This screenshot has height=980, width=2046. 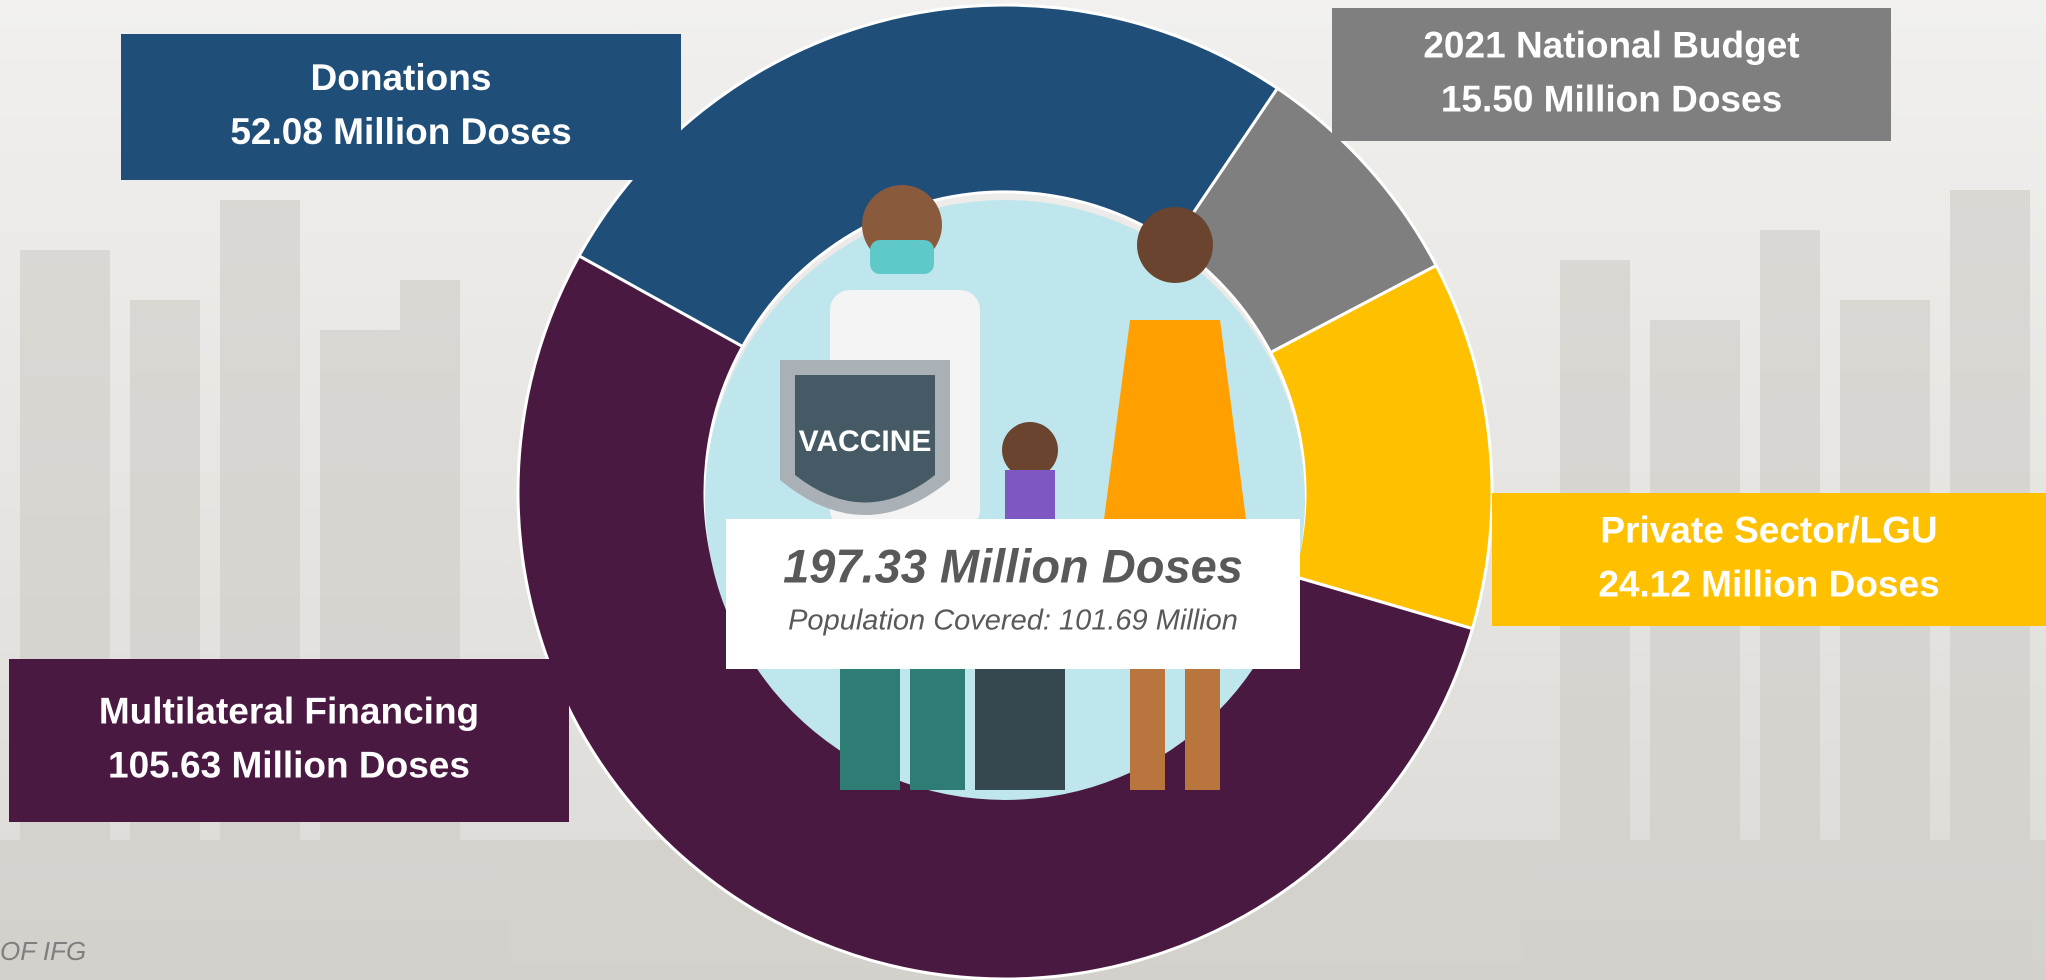 I want to click on center-title: 197.33 Million Doses, so click(x=1013, y=565).